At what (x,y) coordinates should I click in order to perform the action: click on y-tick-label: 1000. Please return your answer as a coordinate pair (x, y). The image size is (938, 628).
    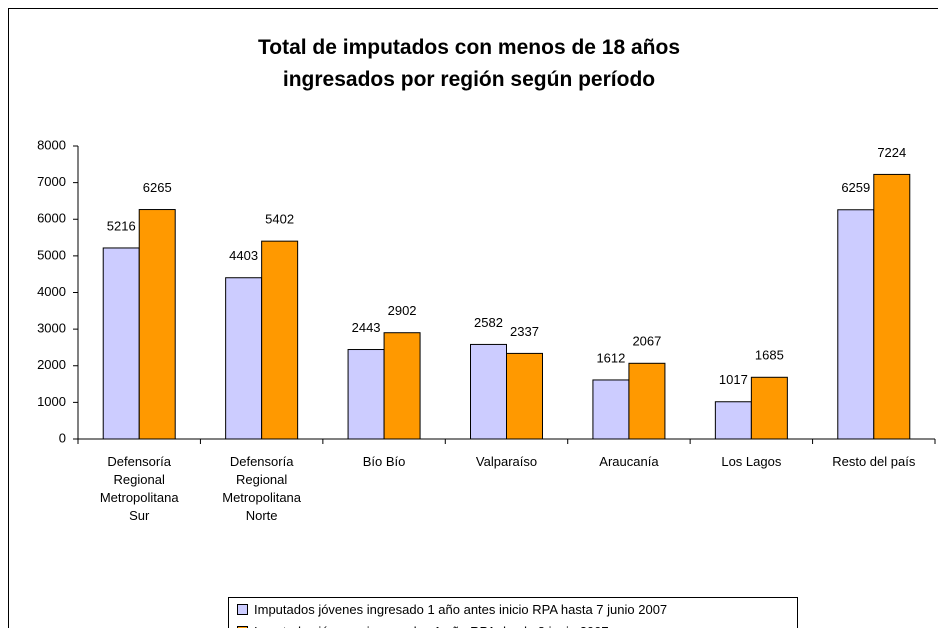
    Looking at the image, I should click on (51, 401).